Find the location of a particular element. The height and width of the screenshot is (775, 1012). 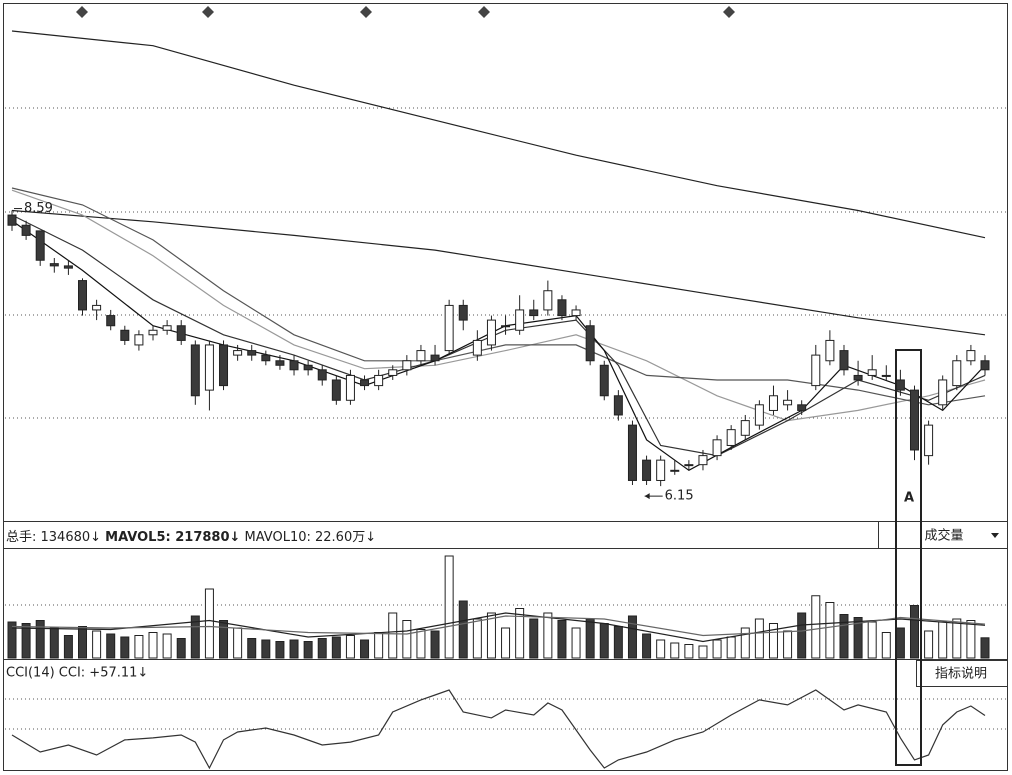

help-button: 指标说明 is located at coordinates (962, 673).